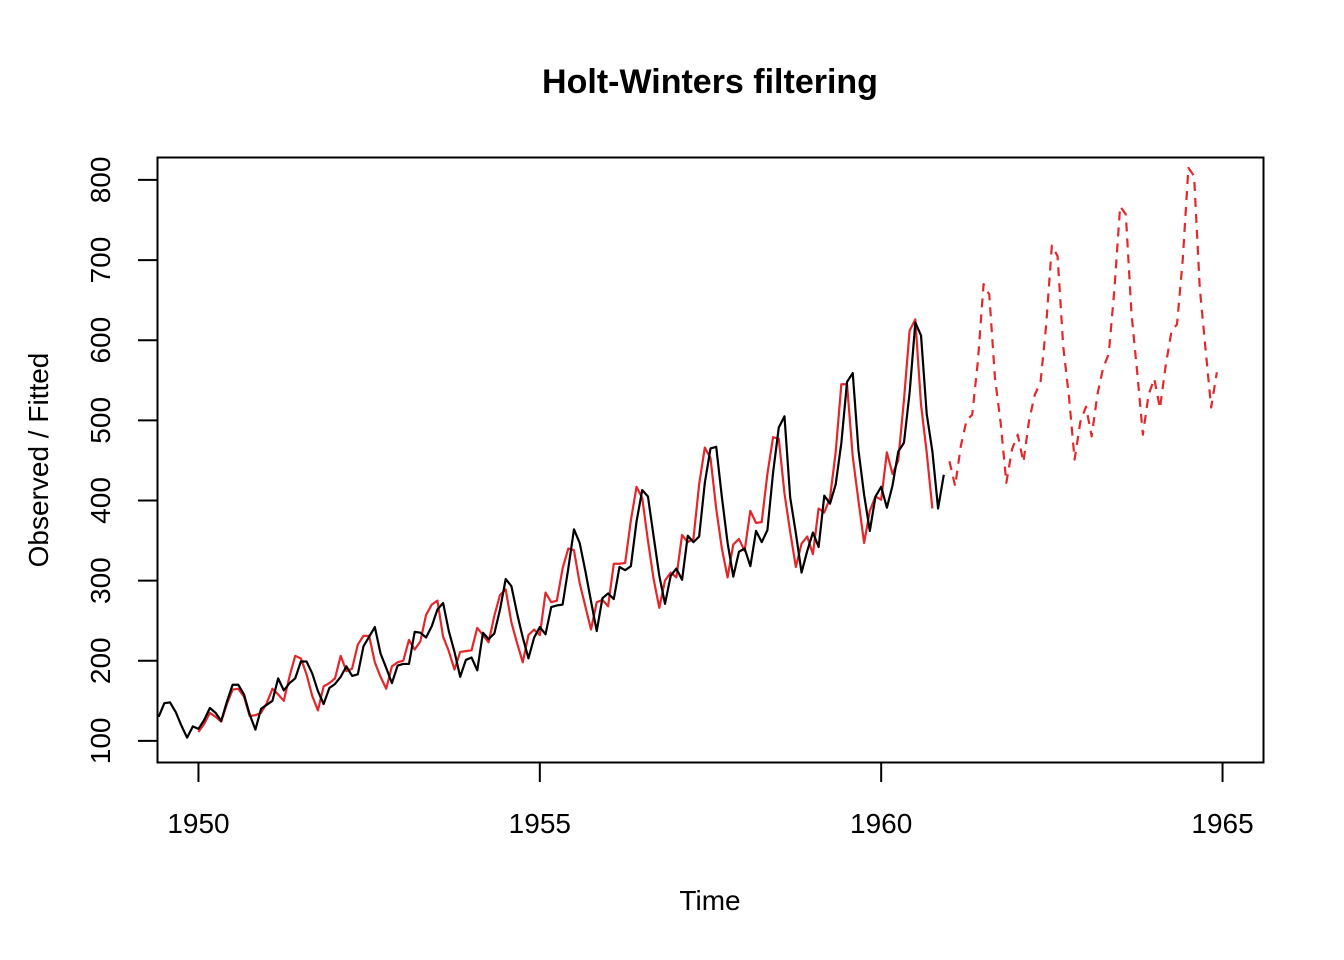 This screenshot has height=960, width=1344. I want to click on y-tick-label: 400, so click(100, 500).